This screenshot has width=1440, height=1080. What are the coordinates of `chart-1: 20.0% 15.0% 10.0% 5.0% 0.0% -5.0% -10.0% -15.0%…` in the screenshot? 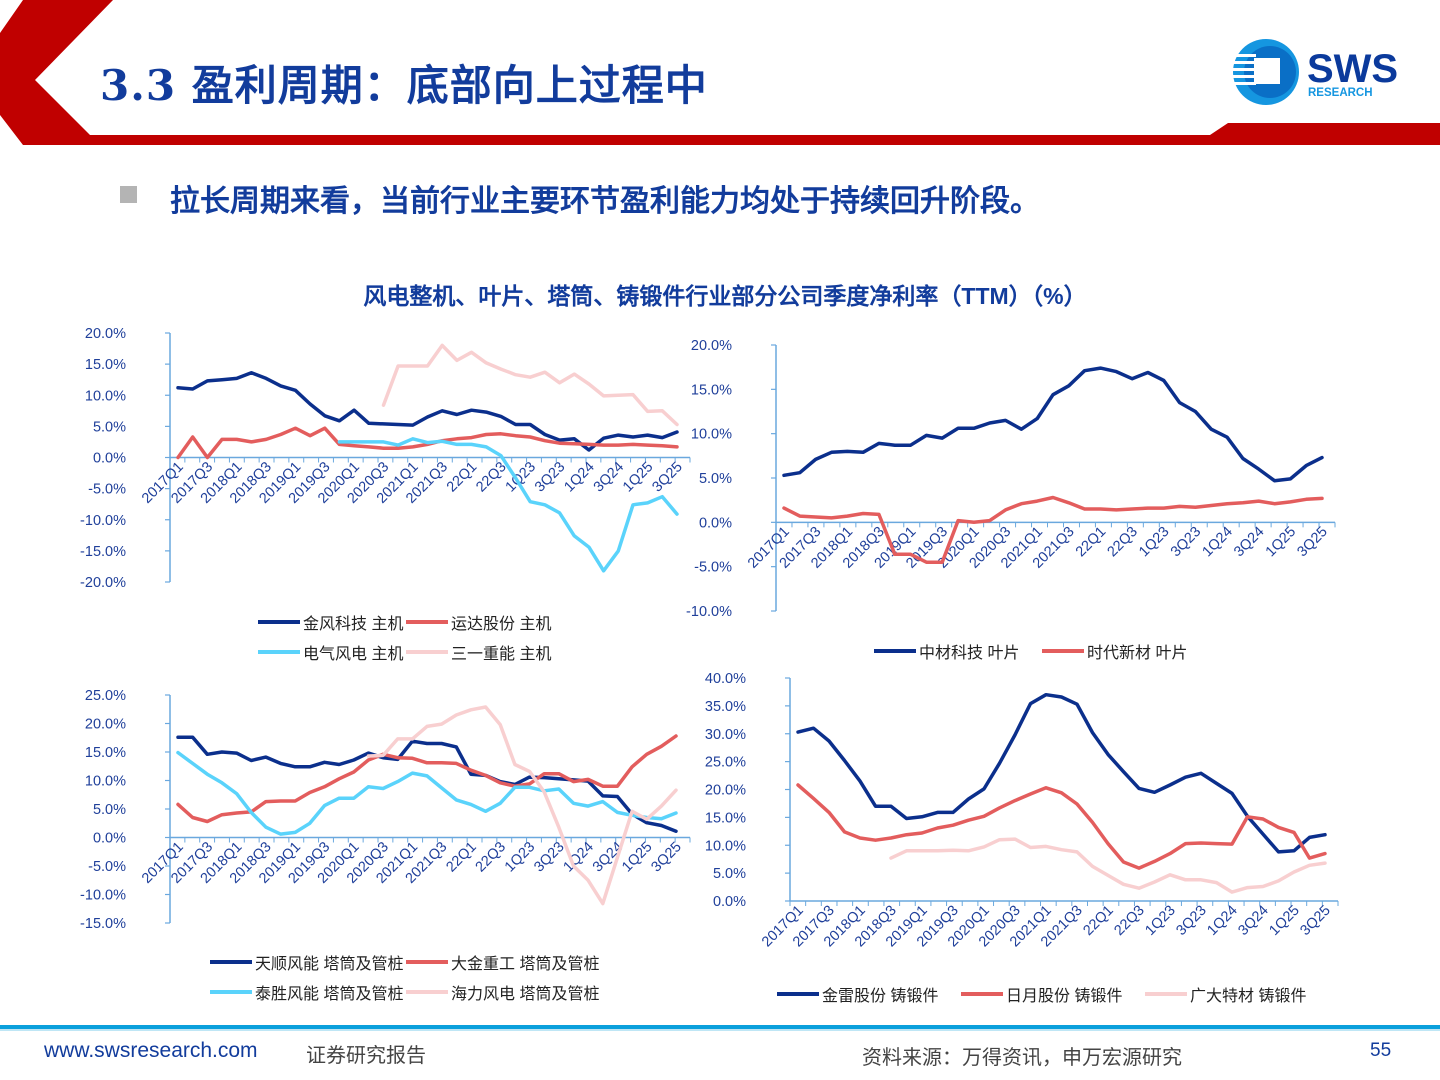 It's located at (385, 458).